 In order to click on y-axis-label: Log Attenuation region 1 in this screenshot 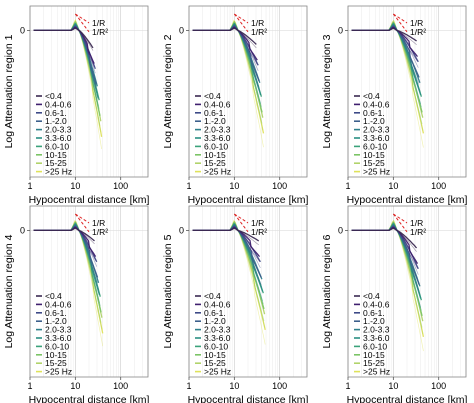, I will do `click(9, 91)`.